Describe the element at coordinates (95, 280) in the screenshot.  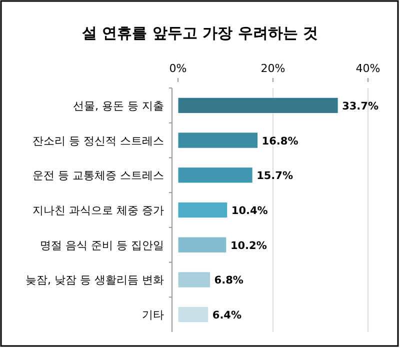
I see `y-tick-label: 늦잠, 낮잠 등 생활리듬 변화` at that location.